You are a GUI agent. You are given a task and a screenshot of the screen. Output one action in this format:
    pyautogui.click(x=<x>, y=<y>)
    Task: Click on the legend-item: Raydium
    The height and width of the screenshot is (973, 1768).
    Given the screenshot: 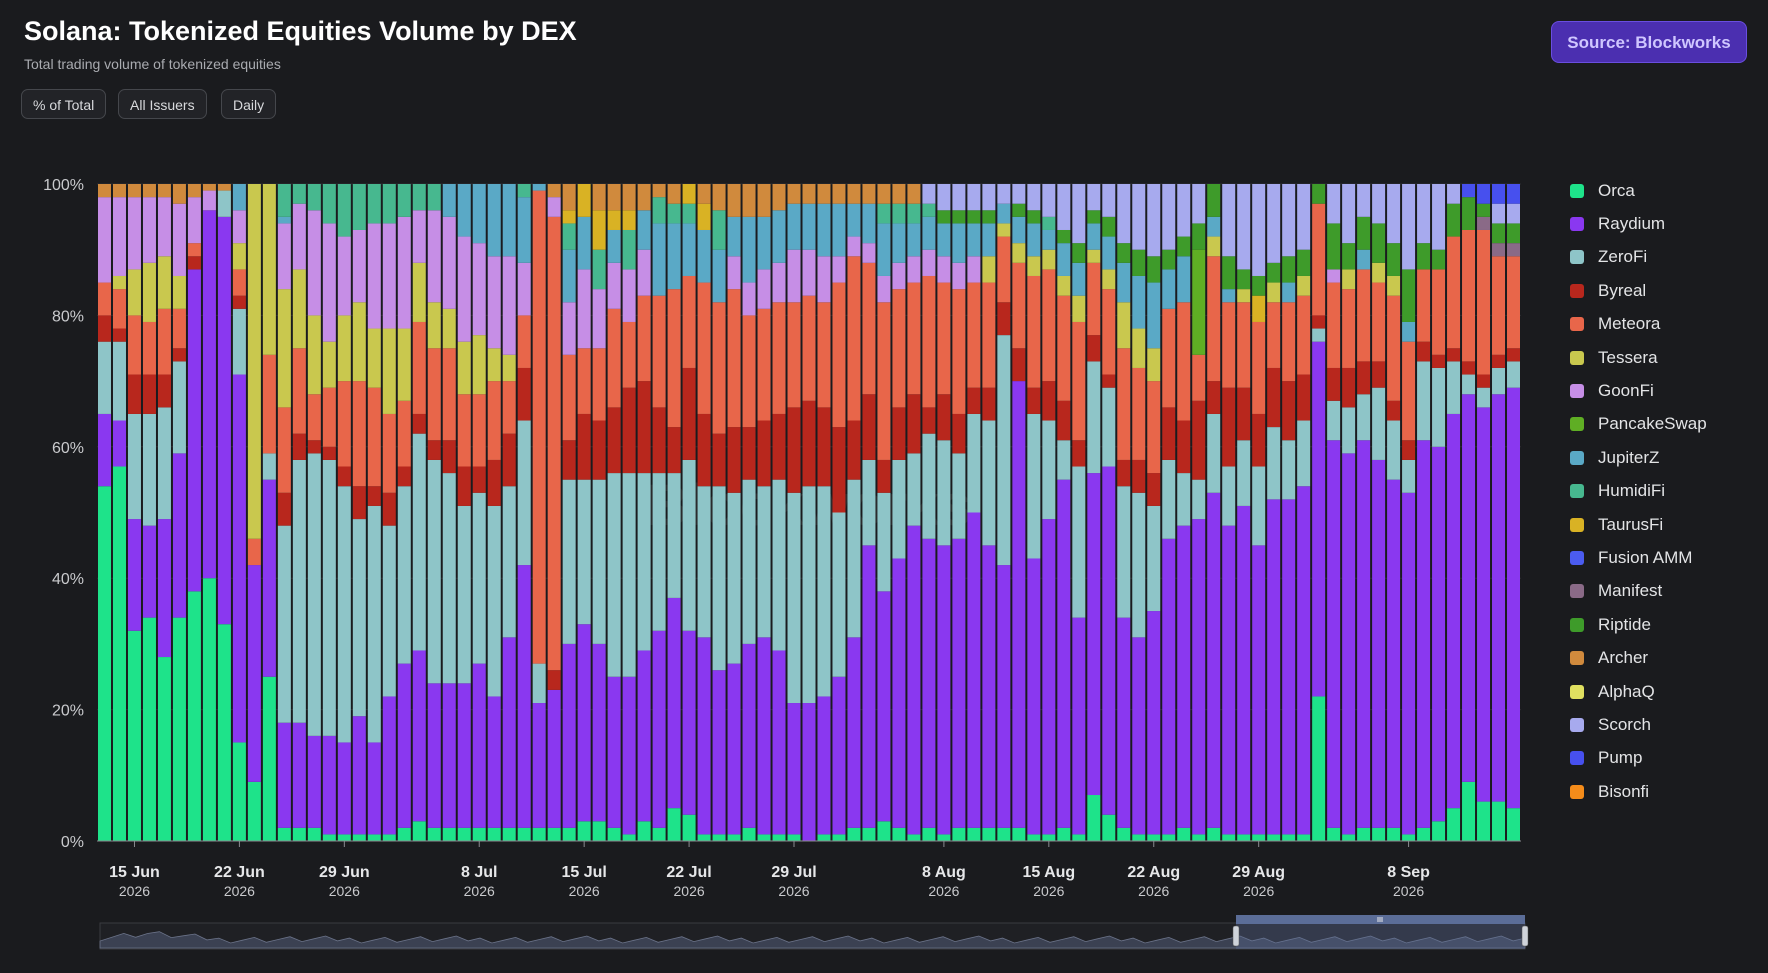 What is the action you would take?
    pyautogui.click(x=1638, y=223)
    